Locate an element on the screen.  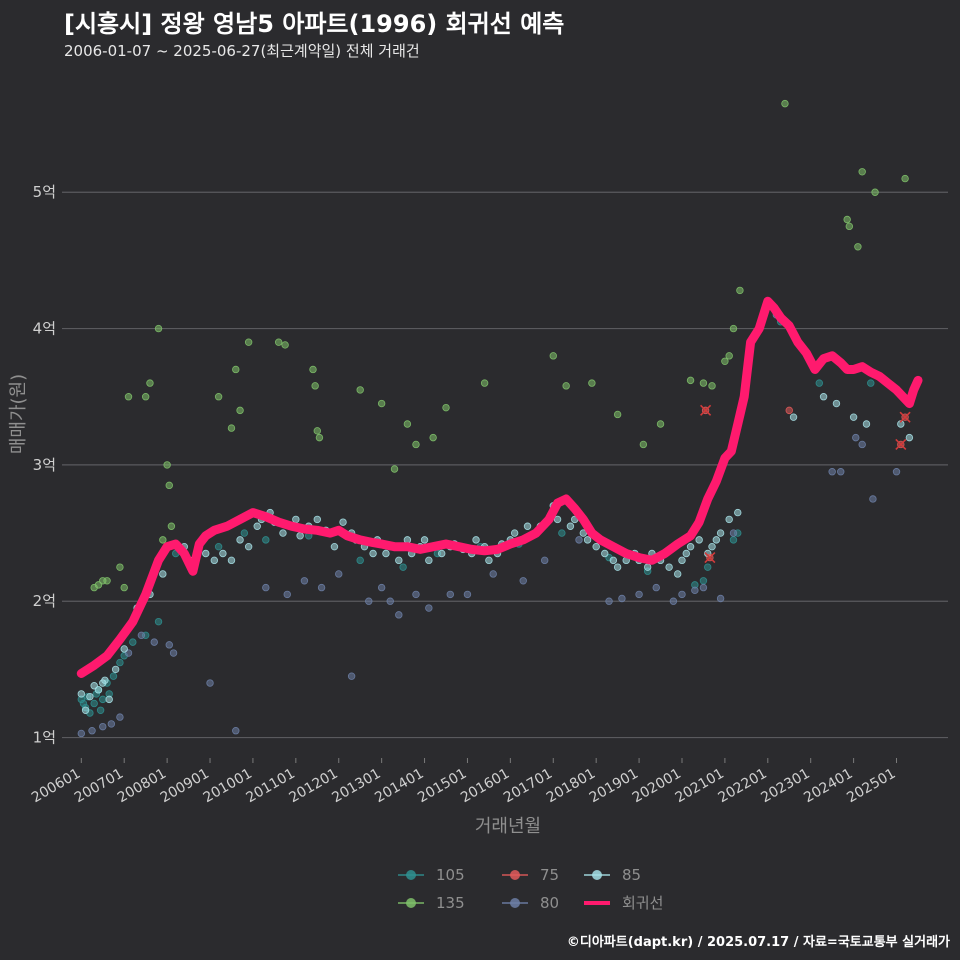
legend-item-135: 135 is located at coordinates (448, 902).